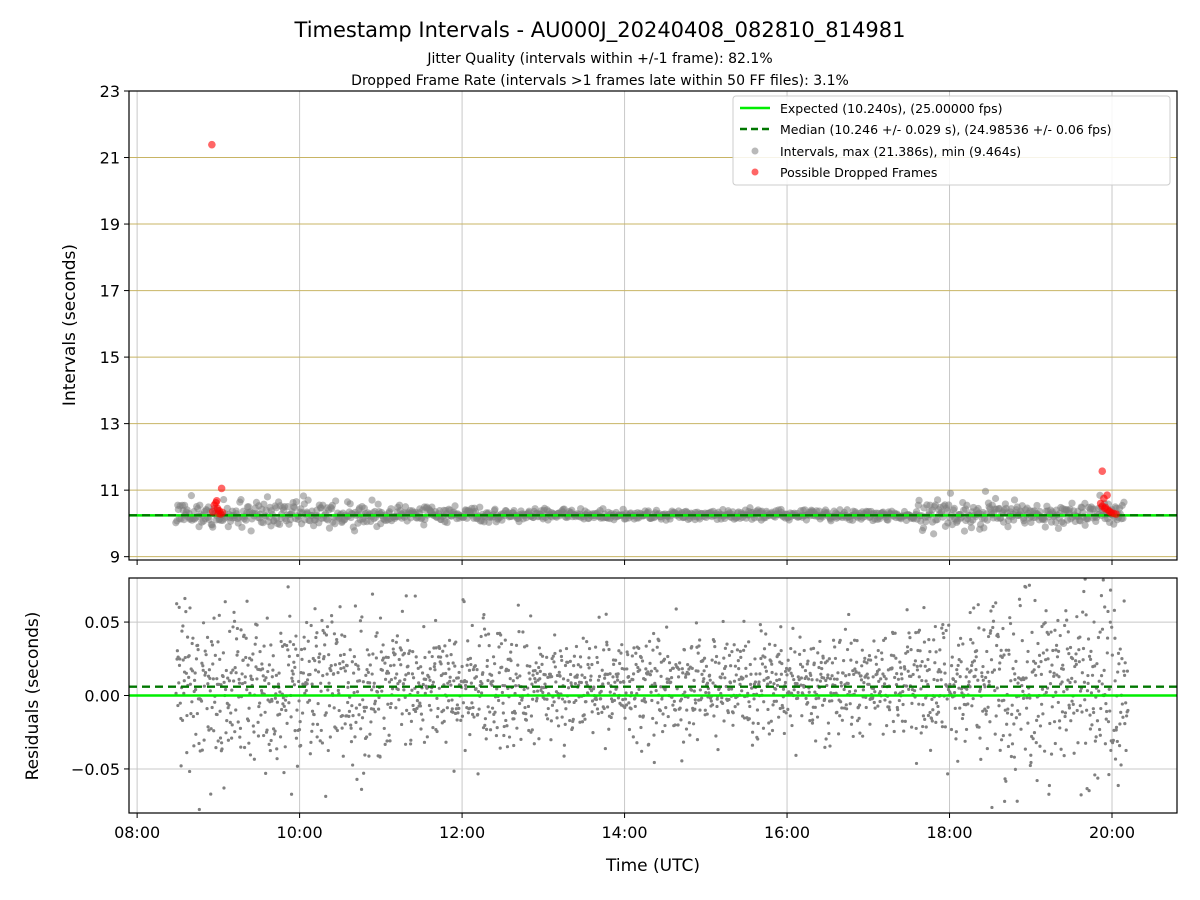 This screenshot has height=900, width=1200. What do you see at coordinates (1058, 702) in the screenshot?
I see `residual-point-2088` at bounding box center [1058, 702].